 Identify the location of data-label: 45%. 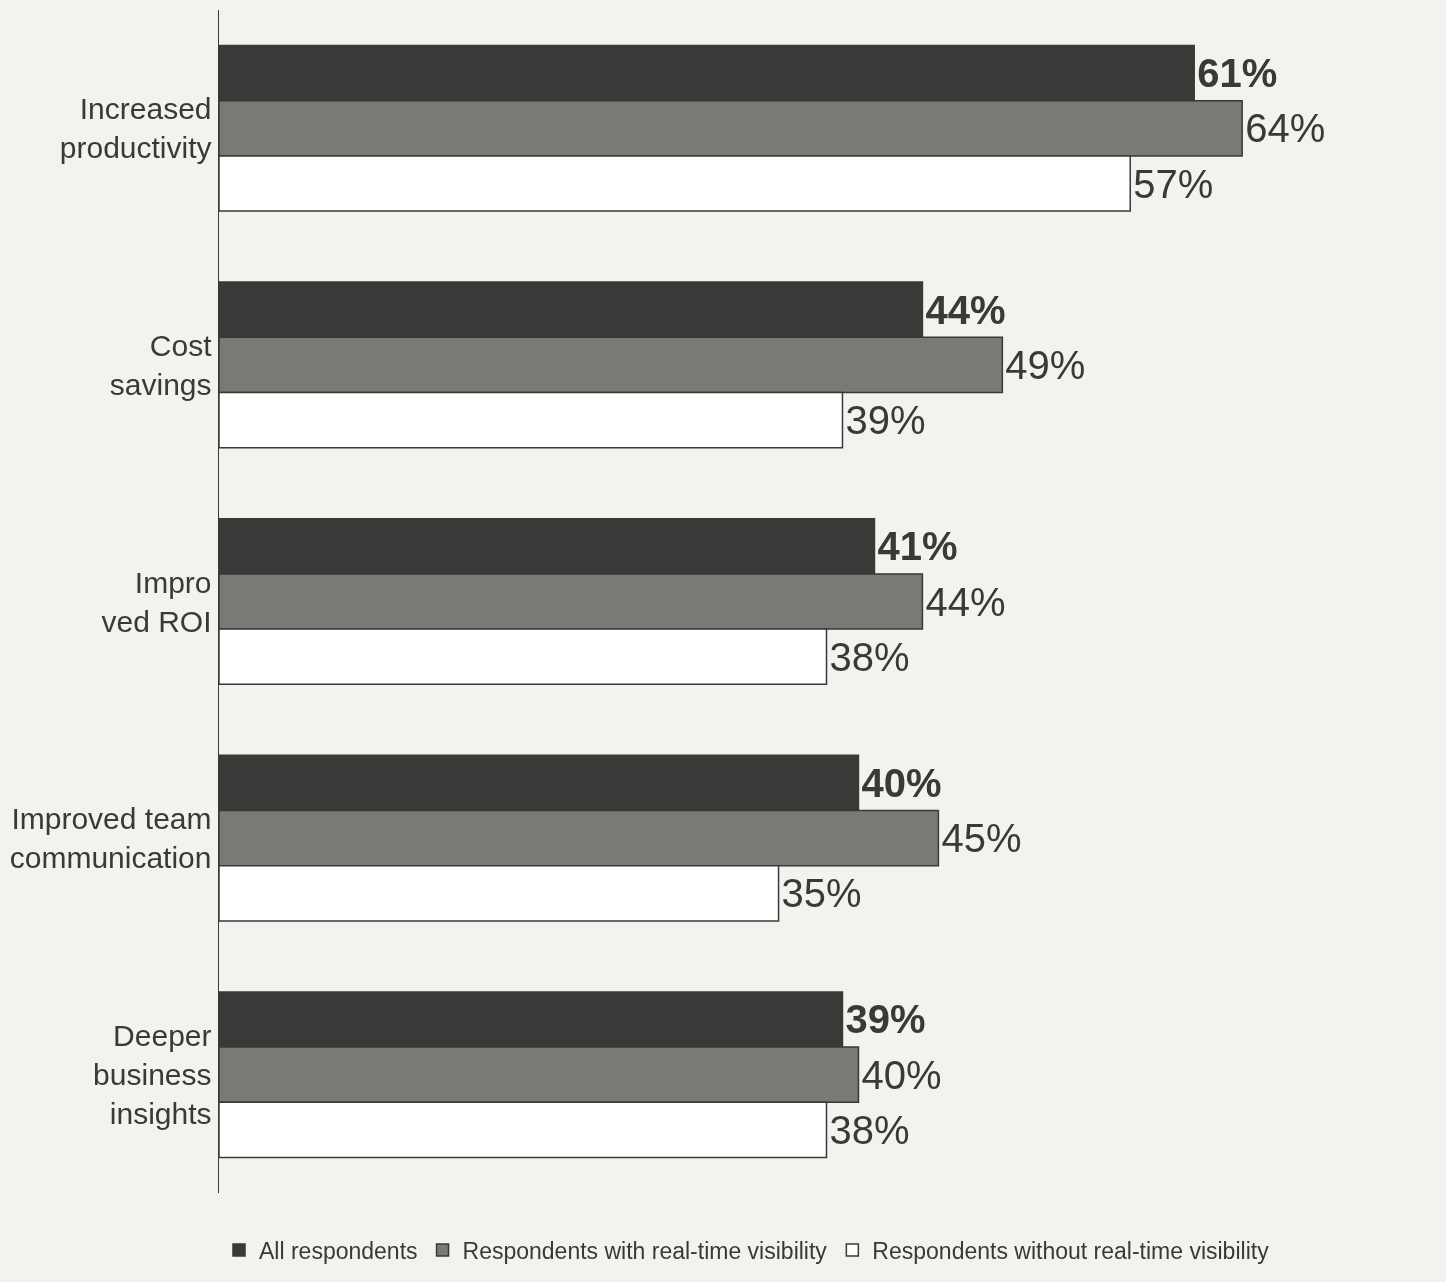
(981, 838).